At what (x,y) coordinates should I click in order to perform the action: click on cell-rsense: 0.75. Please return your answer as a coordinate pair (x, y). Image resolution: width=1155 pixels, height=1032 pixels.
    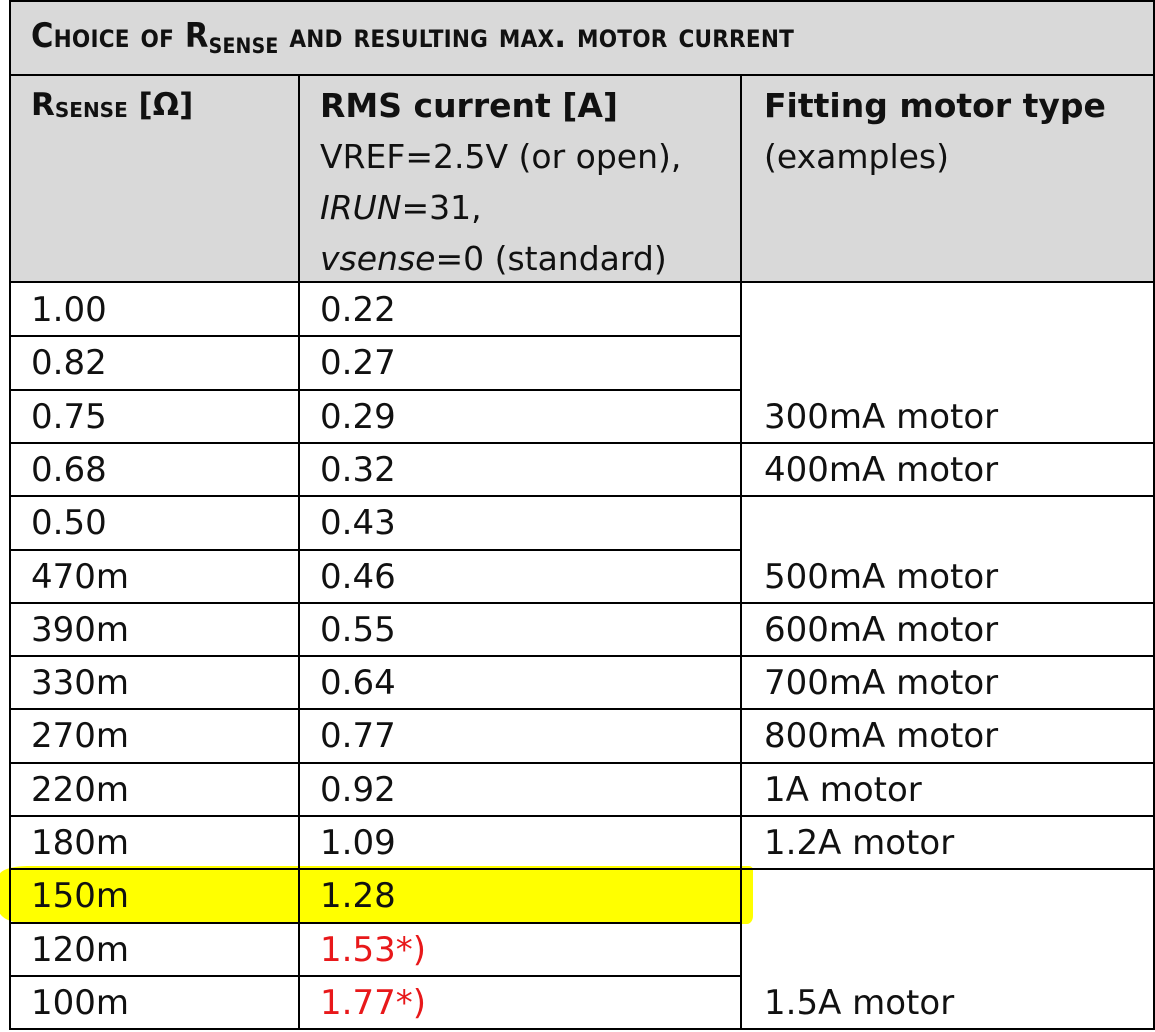
    Looking at the image, I should click on (69, 416).